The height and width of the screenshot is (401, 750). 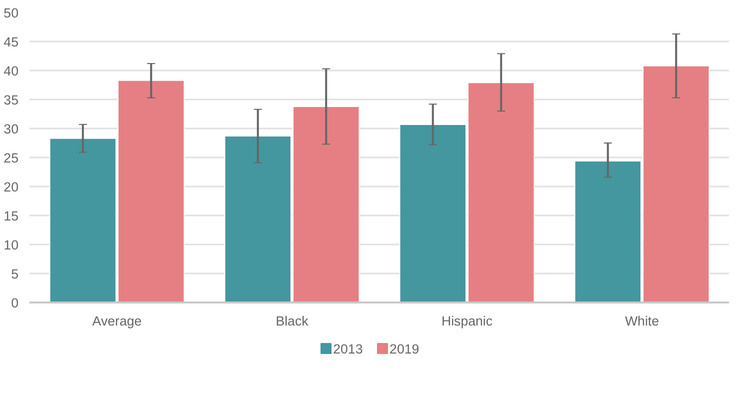 I want to click on y-tick-label: 40, so click(x=11, y=71).